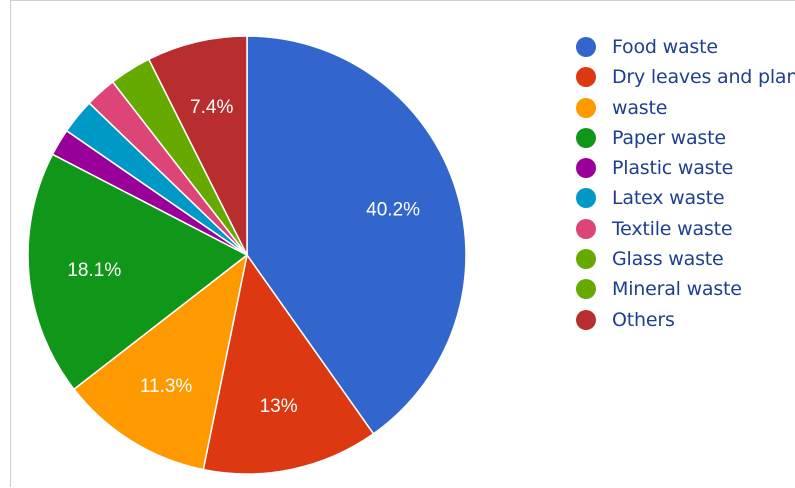 The height and width of the screenshot is (488, 795). Describe the element at coordinates (211, 107) in the screenshot. I see `slice-value-label: 7.4%` at that location.